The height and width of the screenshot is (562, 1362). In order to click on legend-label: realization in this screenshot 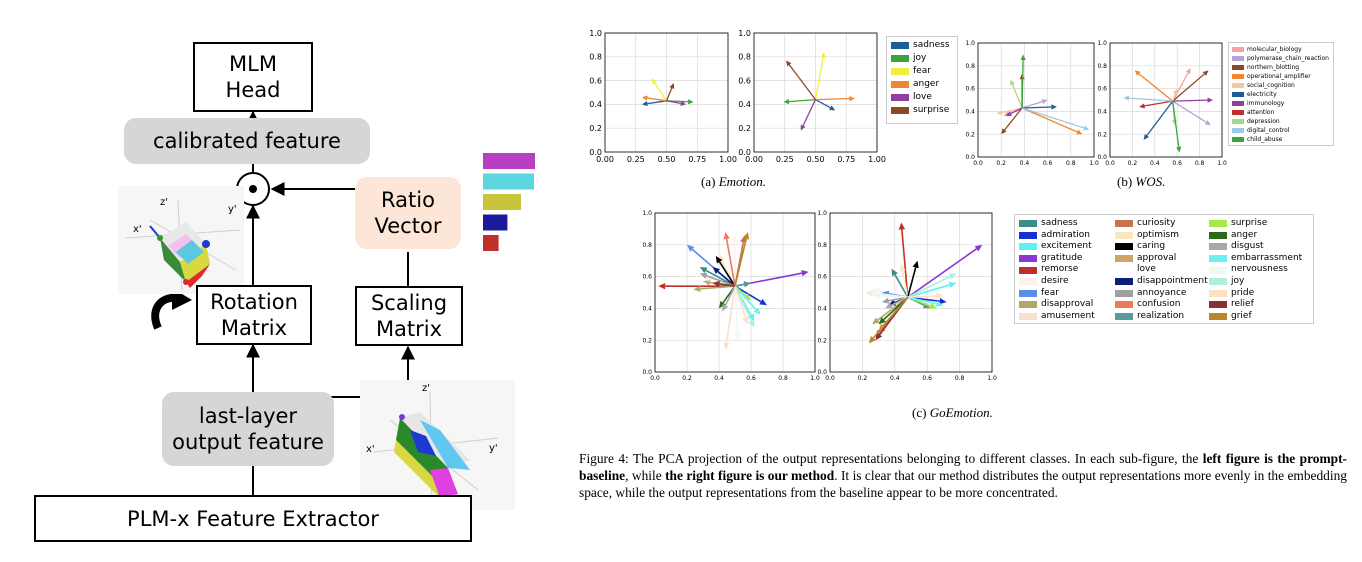, I will do `click(1161, 315)`.